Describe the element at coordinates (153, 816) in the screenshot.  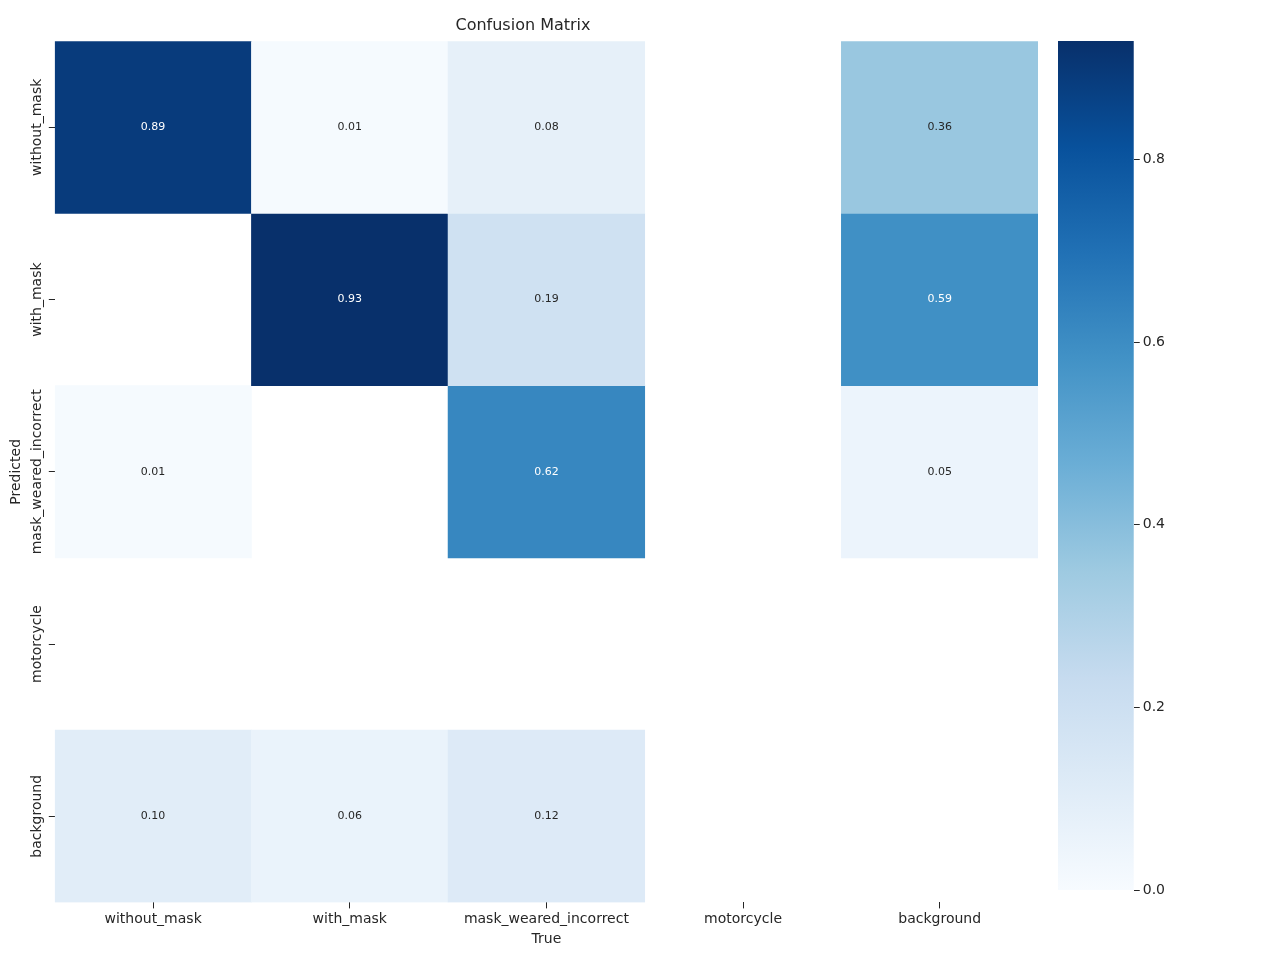
I see `data-label: 0.10` at that location.